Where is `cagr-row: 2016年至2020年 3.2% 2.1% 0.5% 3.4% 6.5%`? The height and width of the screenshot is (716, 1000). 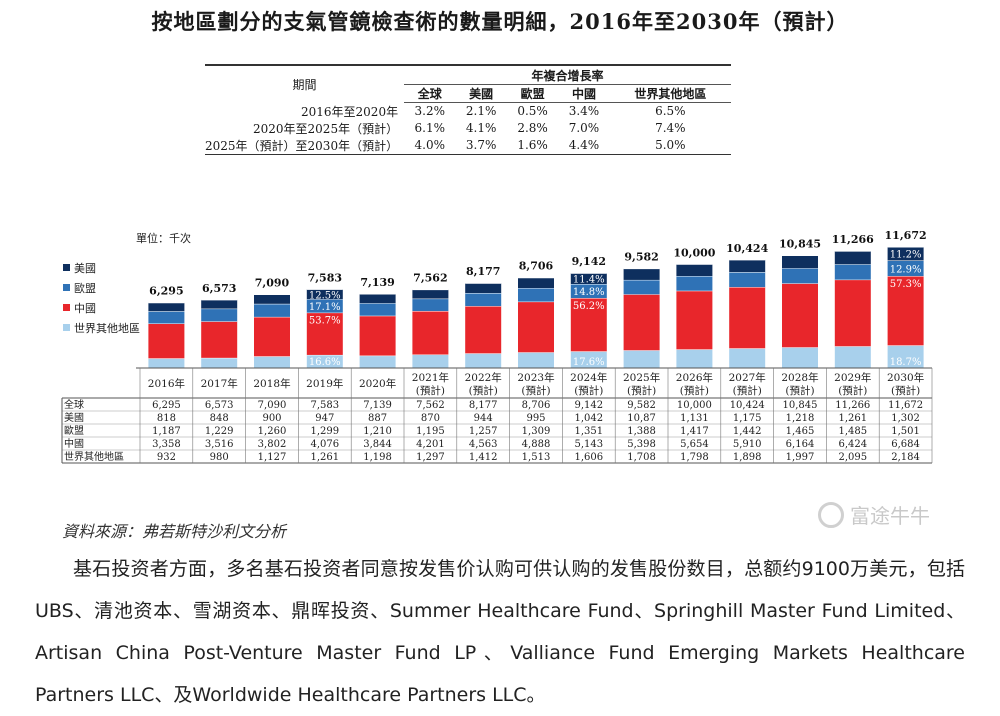
cagr-row: 2016年至2020年 3.2% 2.1% 0.5% 3.4% 6.5% is located at coordinates (468, 111).